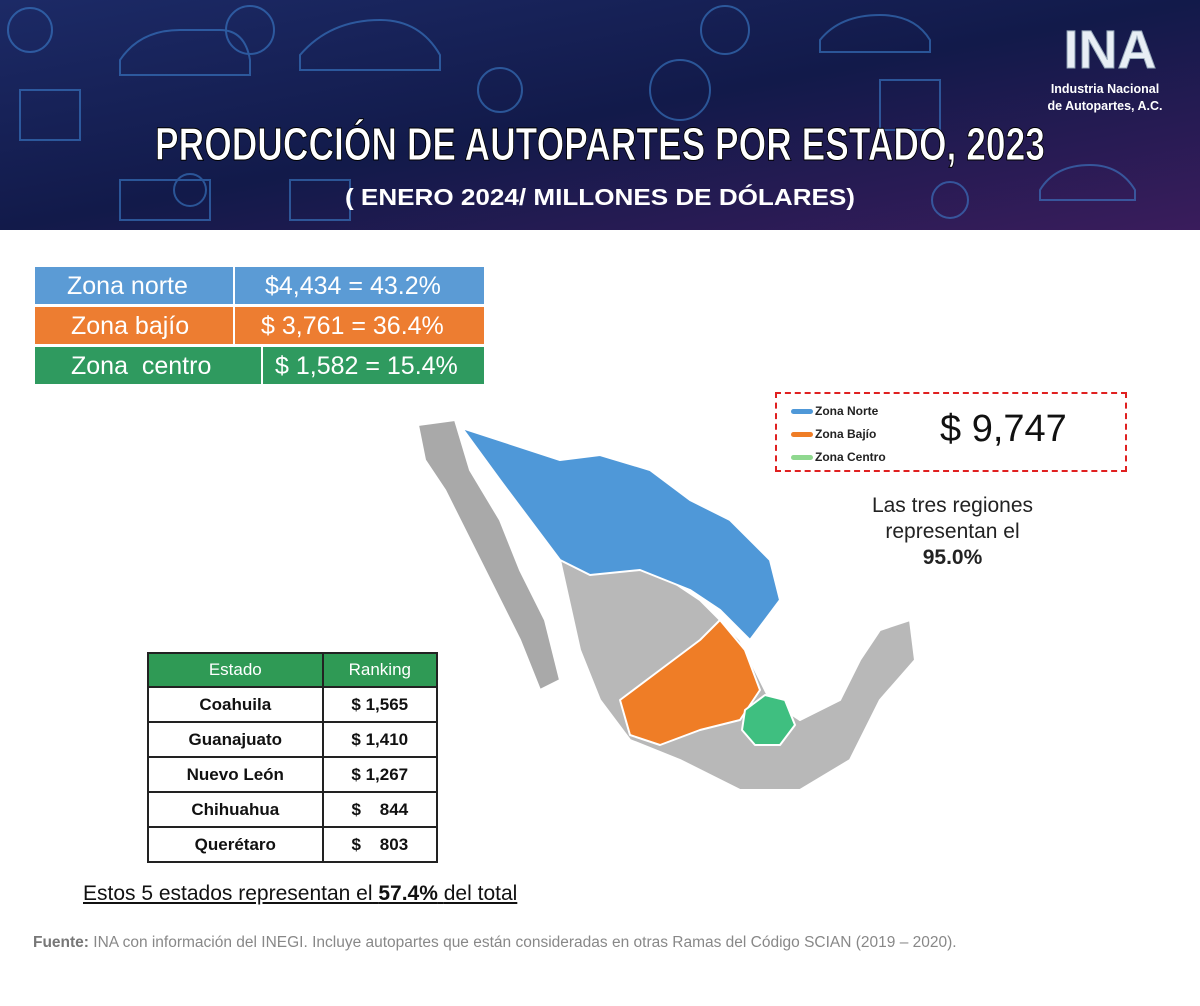  I want to click on state-name: Coahuila, so click(235, 704).